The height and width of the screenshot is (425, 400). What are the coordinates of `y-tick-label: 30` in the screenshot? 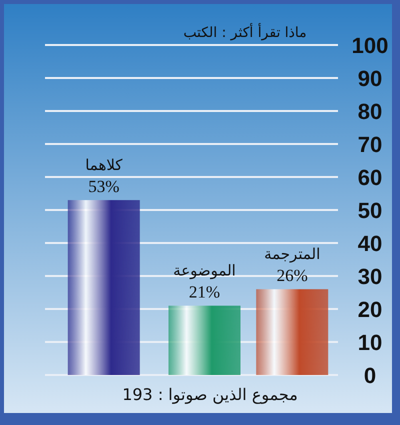 It's located at (370, 276).